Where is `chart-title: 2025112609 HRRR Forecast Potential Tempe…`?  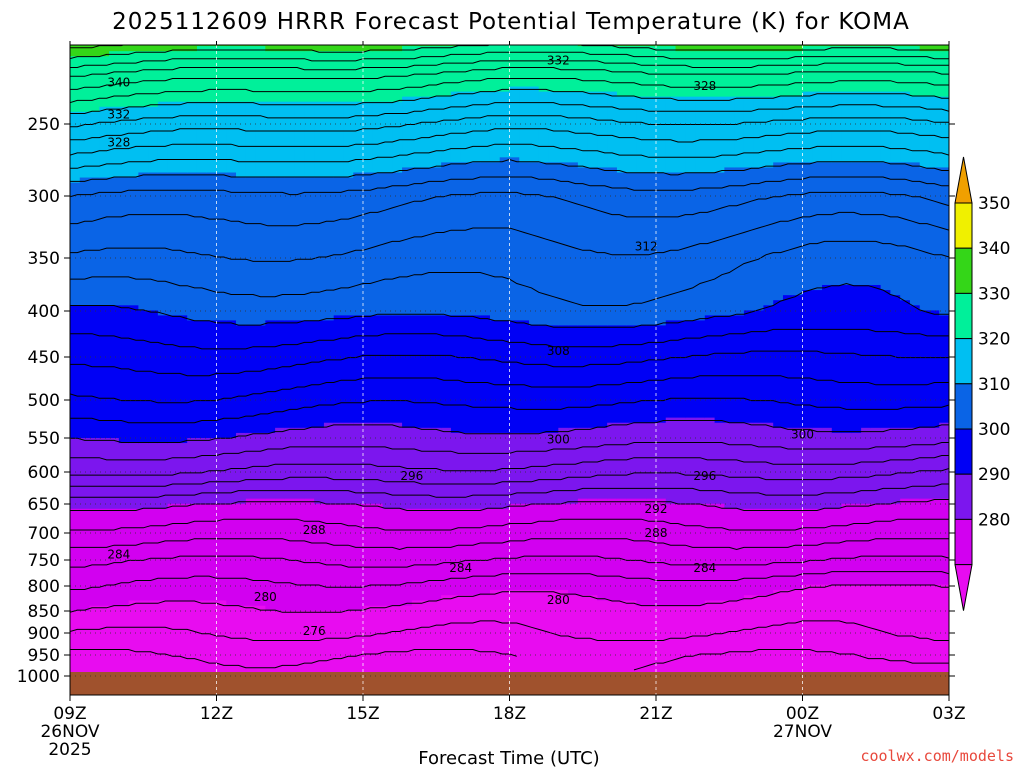 chart-title: 2025112609 HRRR Forecast Potential Tempe… is located at coordinates (511, 22).